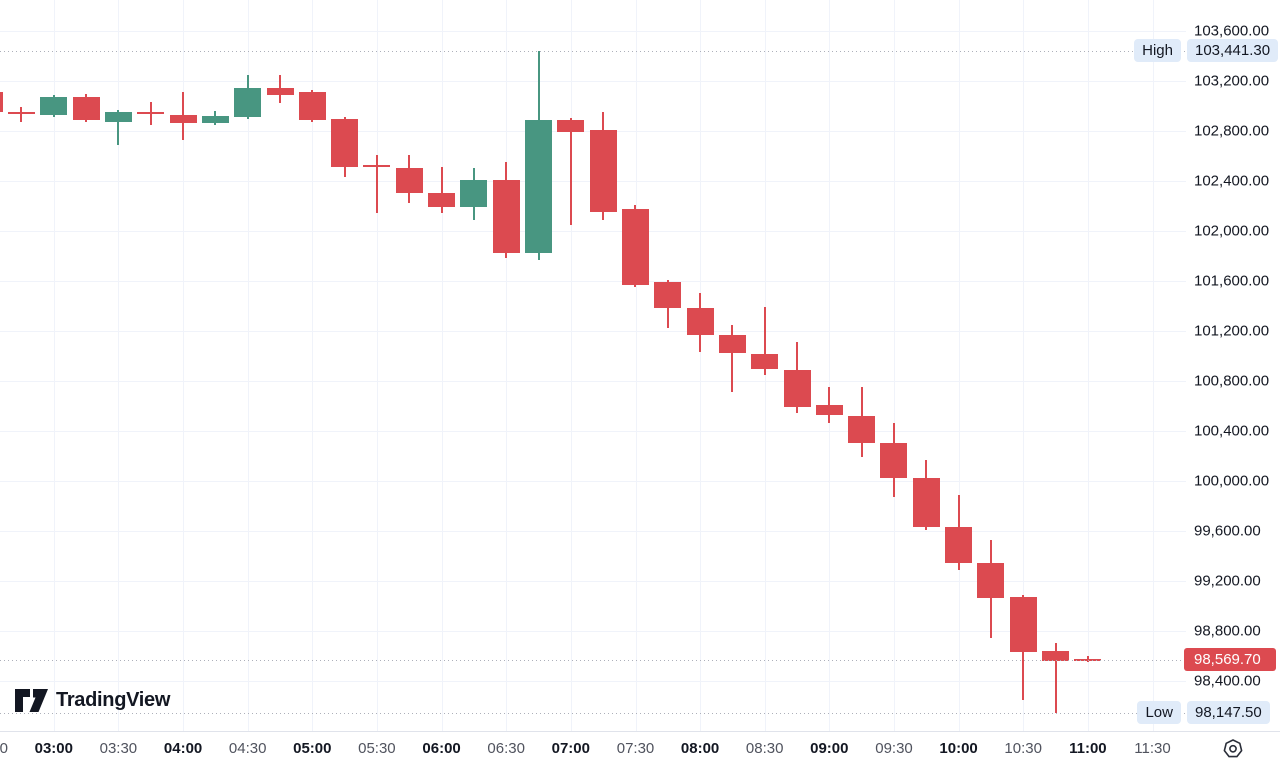 The height and width of the screenshot is (767, 1280). Describe the element at coordinates (1233, 749) in the screenshot. I see `gear-icon` at that location.